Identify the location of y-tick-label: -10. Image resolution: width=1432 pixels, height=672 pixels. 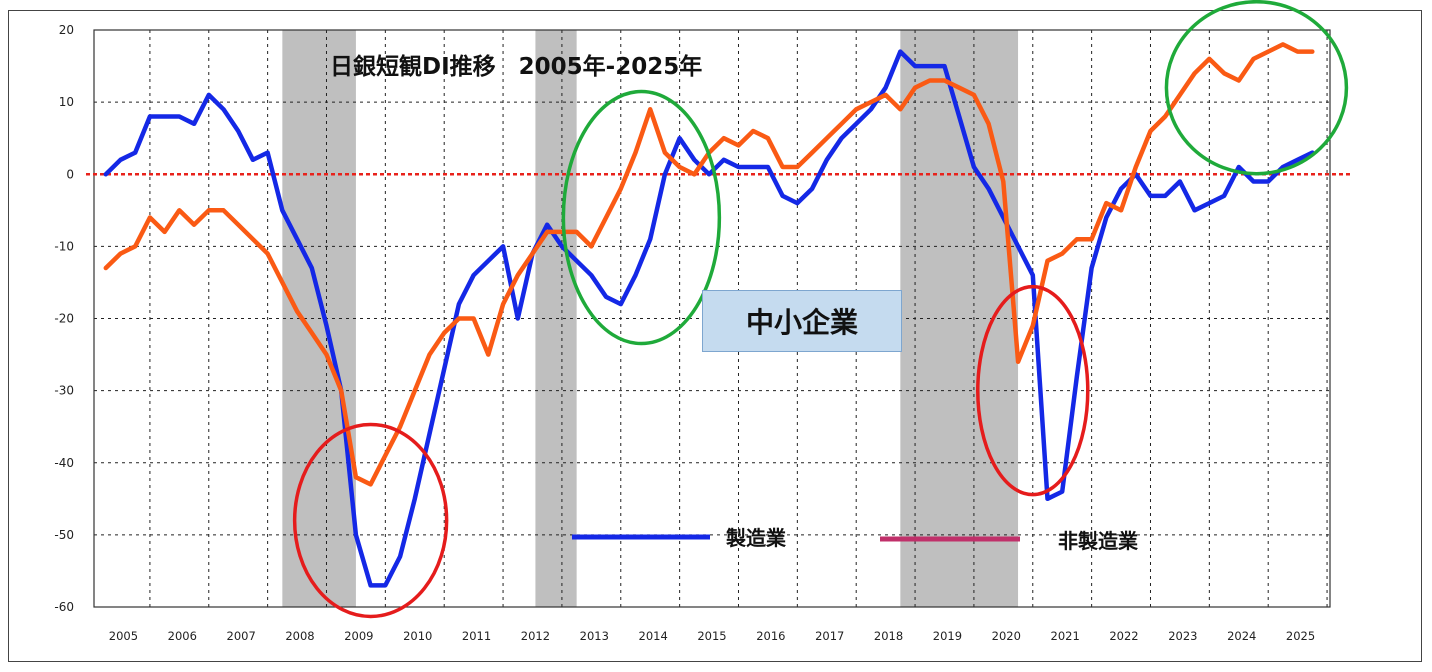
(64, 246).